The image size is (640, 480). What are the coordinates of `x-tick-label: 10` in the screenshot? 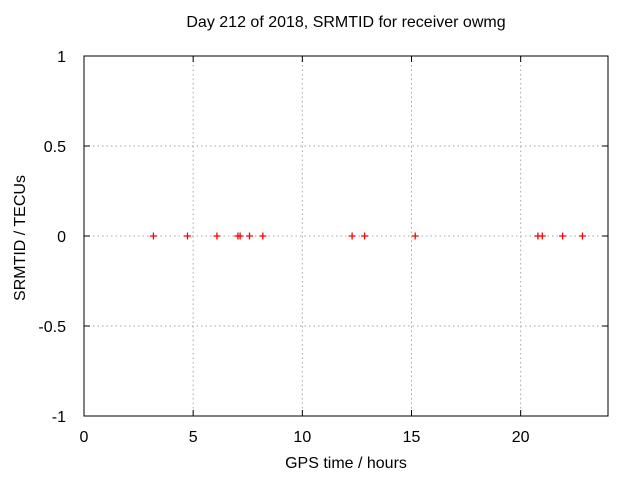 It's located at (302, 437).